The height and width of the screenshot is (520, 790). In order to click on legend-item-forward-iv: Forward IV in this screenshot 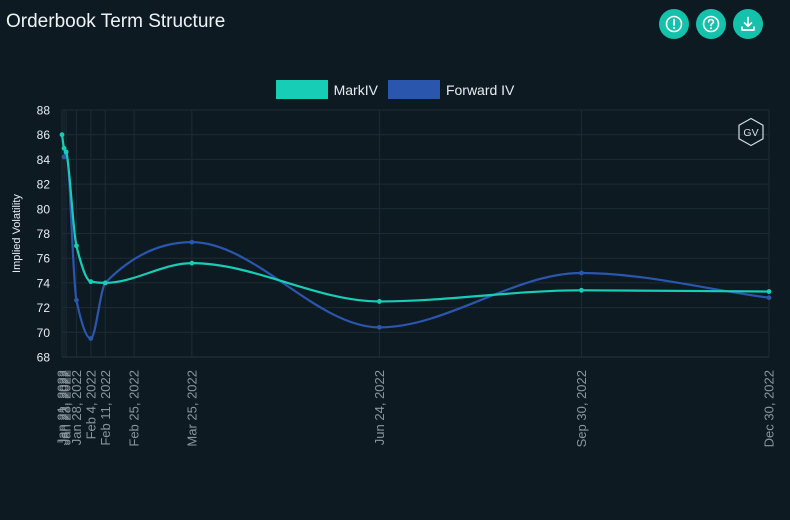, I will do `click(451, 89)`.